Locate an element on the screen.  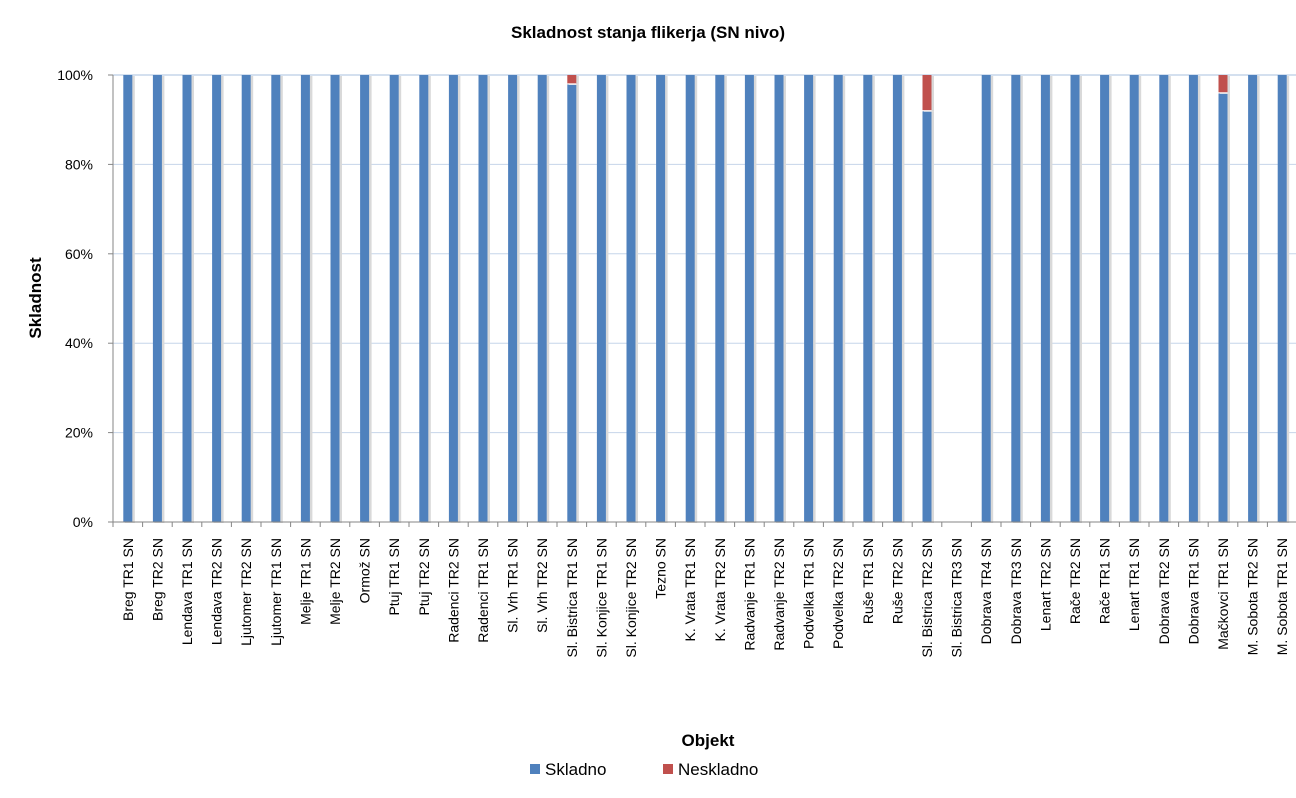
x-tick-label: Podvelka TR1 SN is located at coordinates (809, 593).